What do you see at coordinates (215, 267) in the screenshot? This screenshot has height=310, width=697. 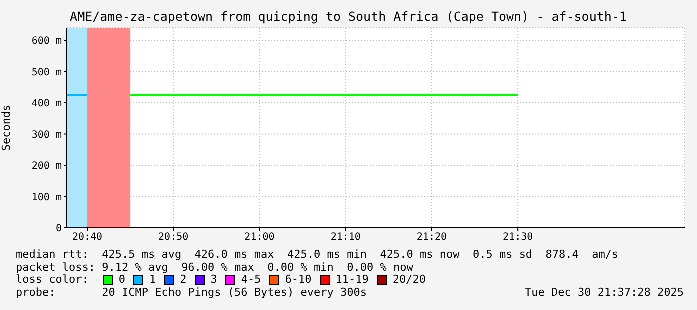 I see `text: packet loss: 9.12 % avg 96.00 % max 0.00 % min 0.00 % now` at bounding box center [215, 267].